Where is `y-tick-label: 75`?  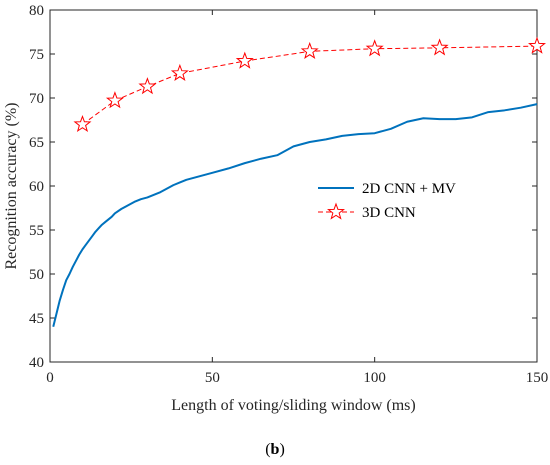 y-tick-label: 75 is located at coordinates (36, 55).